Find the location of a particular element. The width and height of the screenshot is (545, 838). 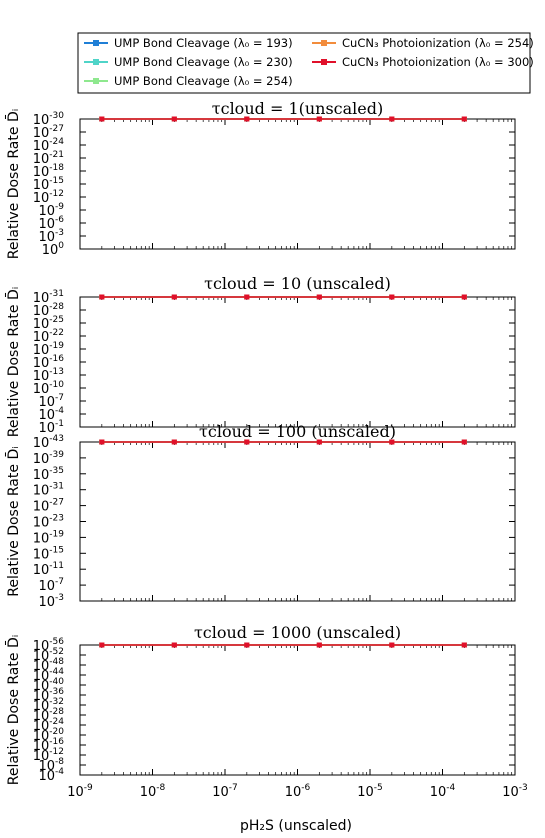

panel-title: τcloud = 1(unscaled) is located at coordinates (298, 108).